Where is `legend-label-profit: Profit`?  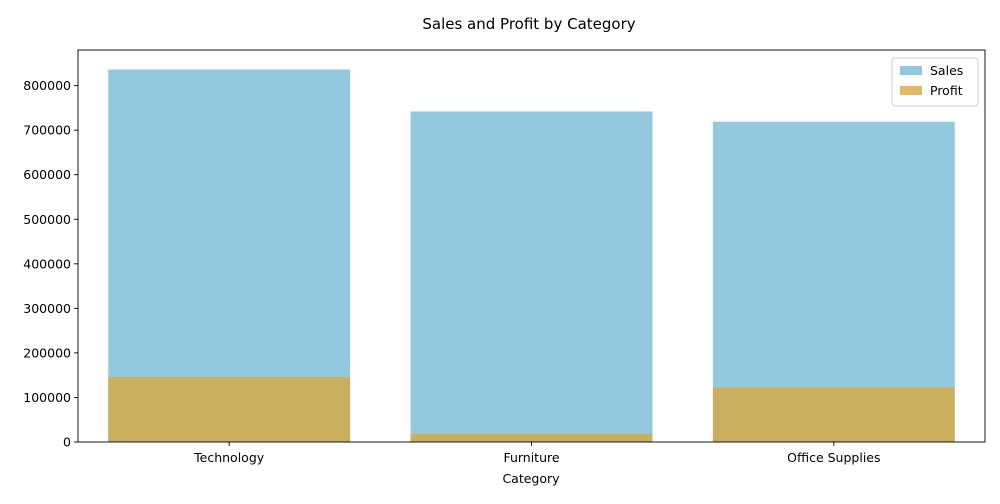 legend-label-profit: Profit is located at coordinates (946, 90).